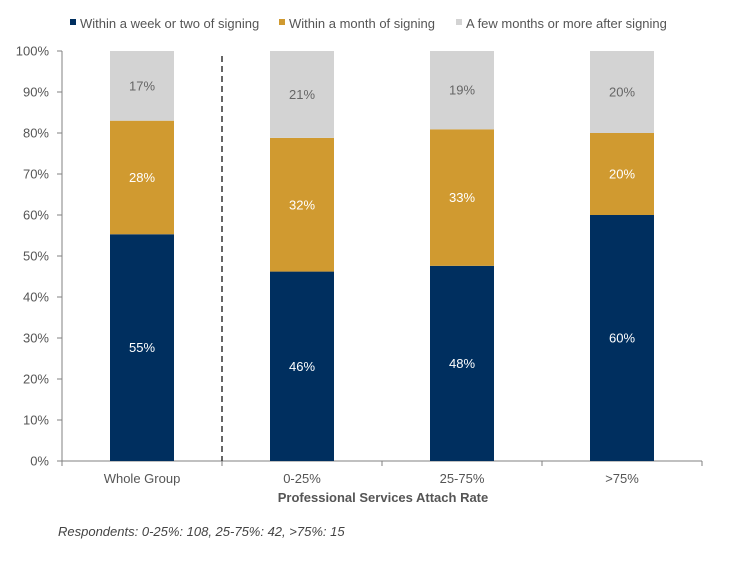  I want to click on data-label: 48%, so click(462, 363).